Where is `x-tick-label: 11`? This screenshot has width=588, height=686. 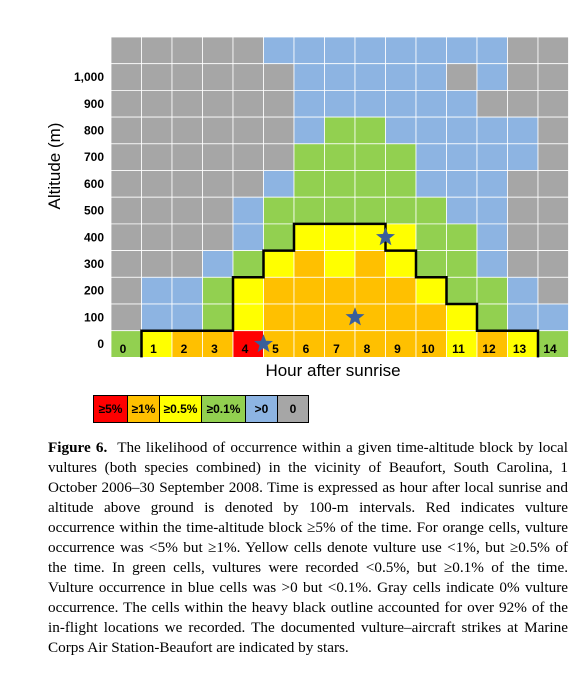
x-tick-label: 11 is located at coordinates (458, 349).